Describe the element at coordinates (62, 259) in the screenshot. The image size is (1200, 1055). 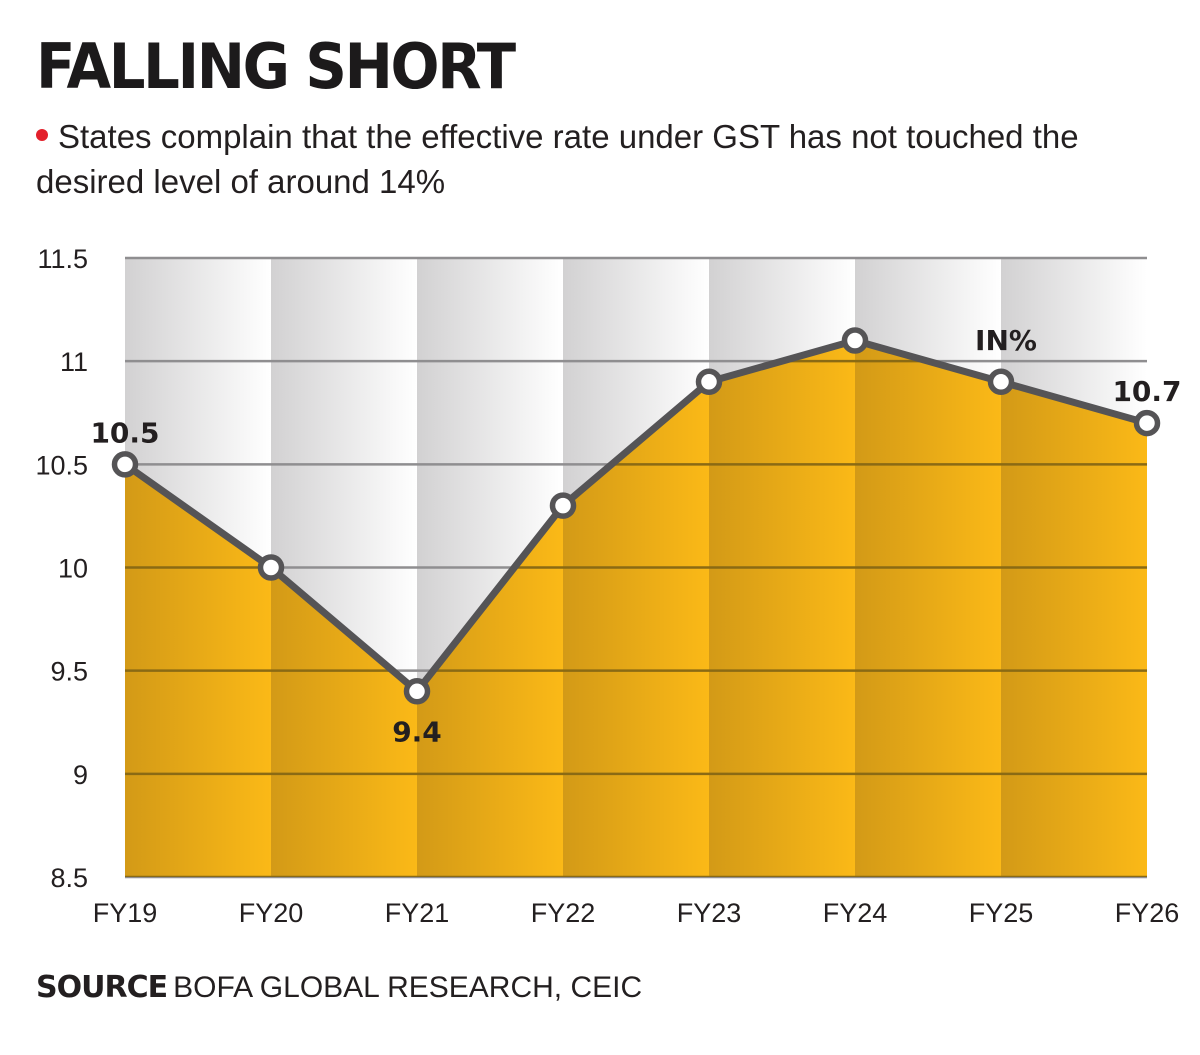
I see `y-tick-label: 11.5` at that location.